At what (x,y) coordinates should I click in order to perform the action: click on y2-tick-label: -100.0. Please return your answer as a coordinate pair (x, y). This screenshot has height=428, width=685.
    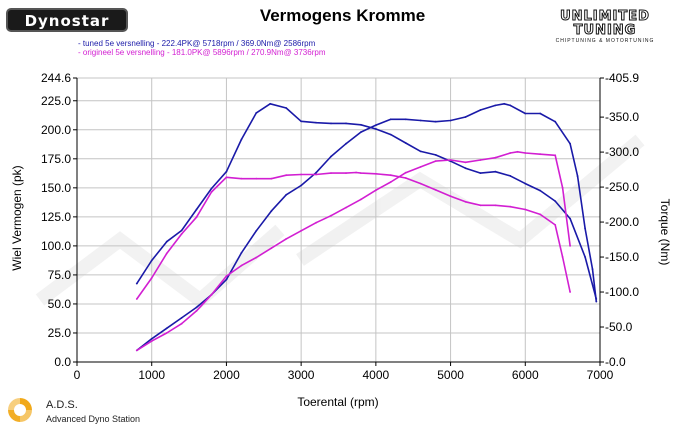
    Looking at the image, I should click on (622, 292).